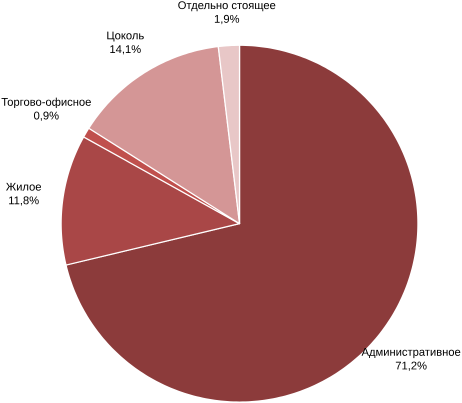 This screenshot has width=462, height=403. Describe the element at coordinates (125, 50) in the screenshot. I see `data-label: 14,1%` at that location.